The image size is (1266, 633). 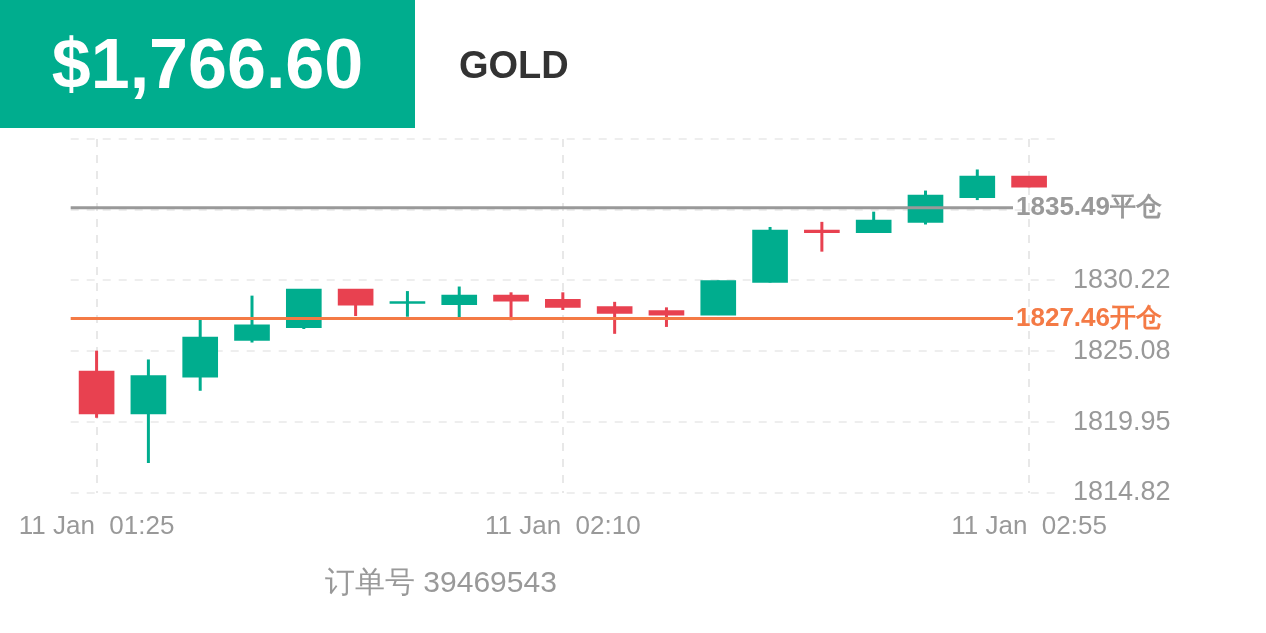 What do you see at coordinates (207, 64) in the screenshot?
I see `chart-subtitle: $1,766.60` at bounding box center [207, 64].